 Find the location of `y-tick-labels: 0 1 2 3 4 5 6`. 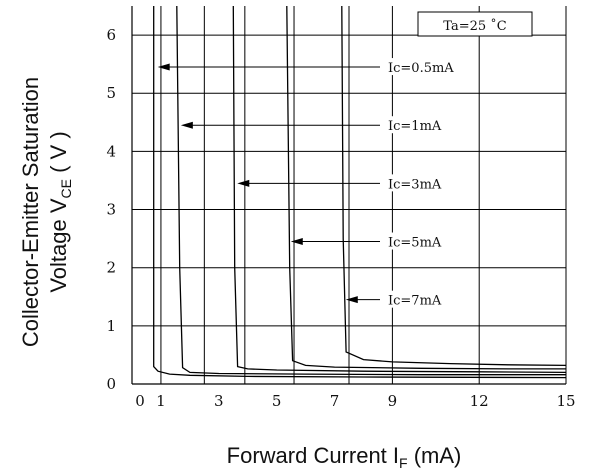

y-tick-labels: 0 1 2 3 4 5 6 is located at coordinates (111, 209).